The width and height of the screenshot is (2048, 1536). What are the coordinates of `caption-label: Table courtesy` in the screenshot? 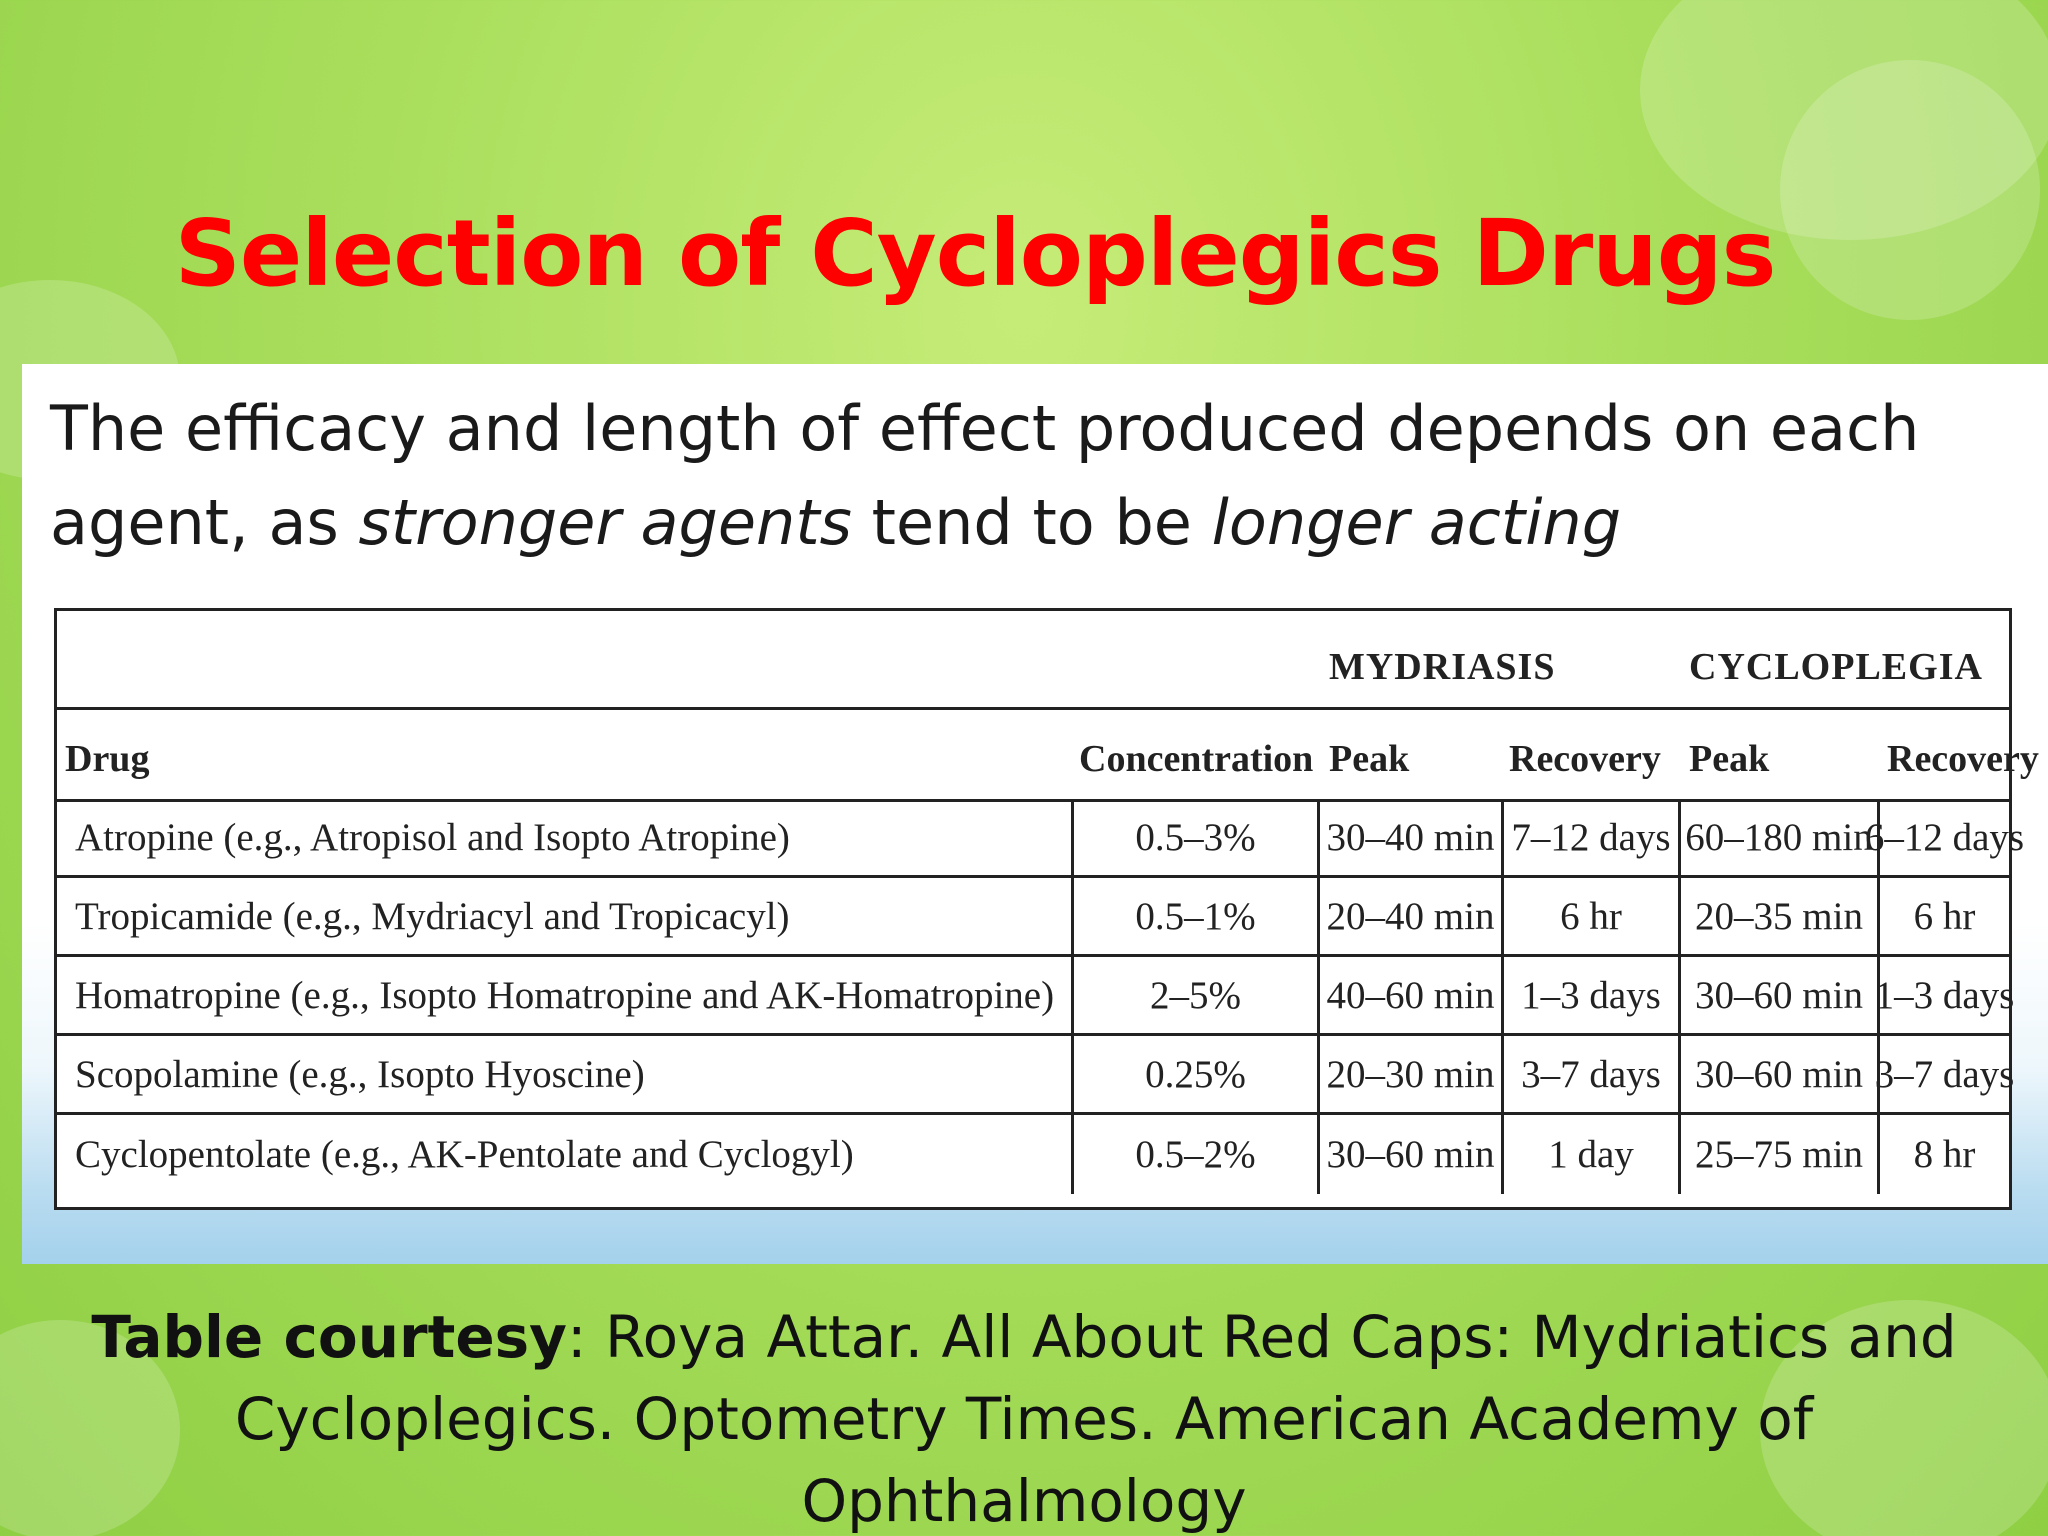 It's located at (329, 1337).